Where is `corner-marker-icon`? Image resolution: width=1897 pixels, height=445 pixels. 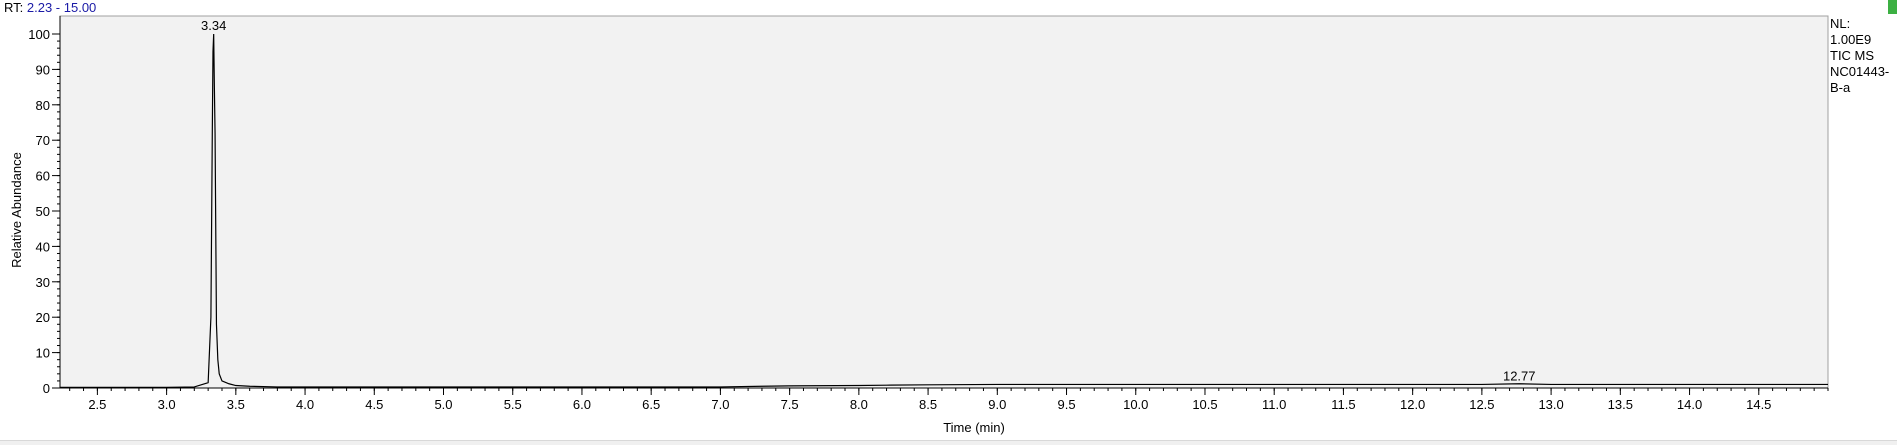 corner-marker-icon is located at coordinates (1892, 7).